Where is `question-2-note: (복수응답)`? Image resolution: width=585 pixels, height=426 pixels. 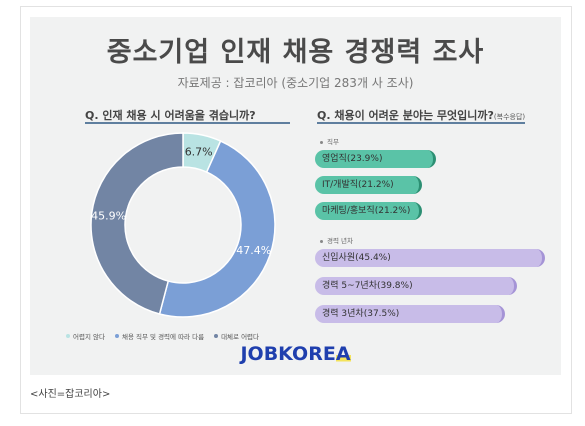 question-2-note: (복수응답) is located at coordinates (509, 117).